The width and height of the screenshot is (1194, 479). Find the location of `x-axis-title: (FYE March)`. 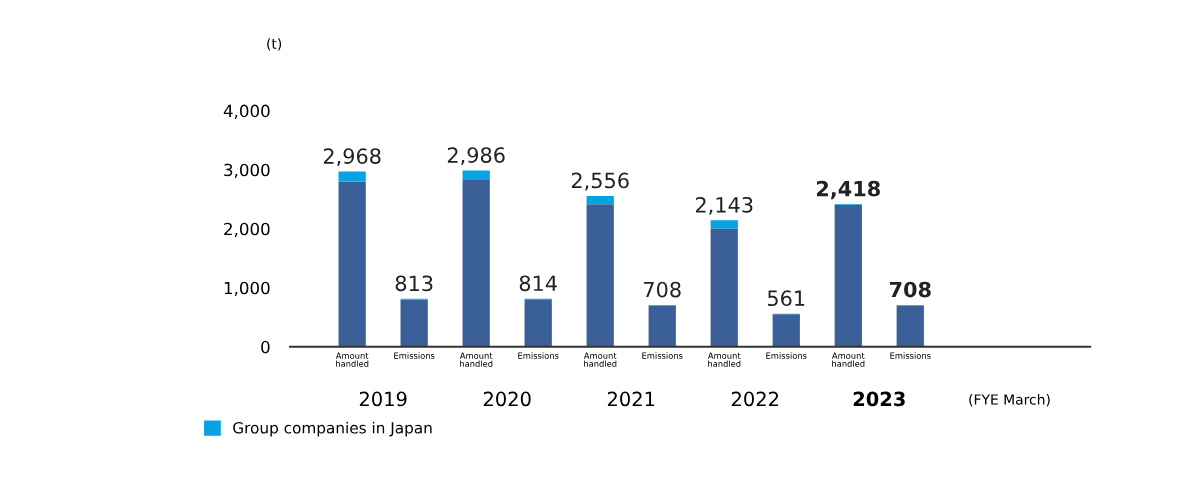

x-axis-title: (FYE March) is located at coordinates (1009, 400).